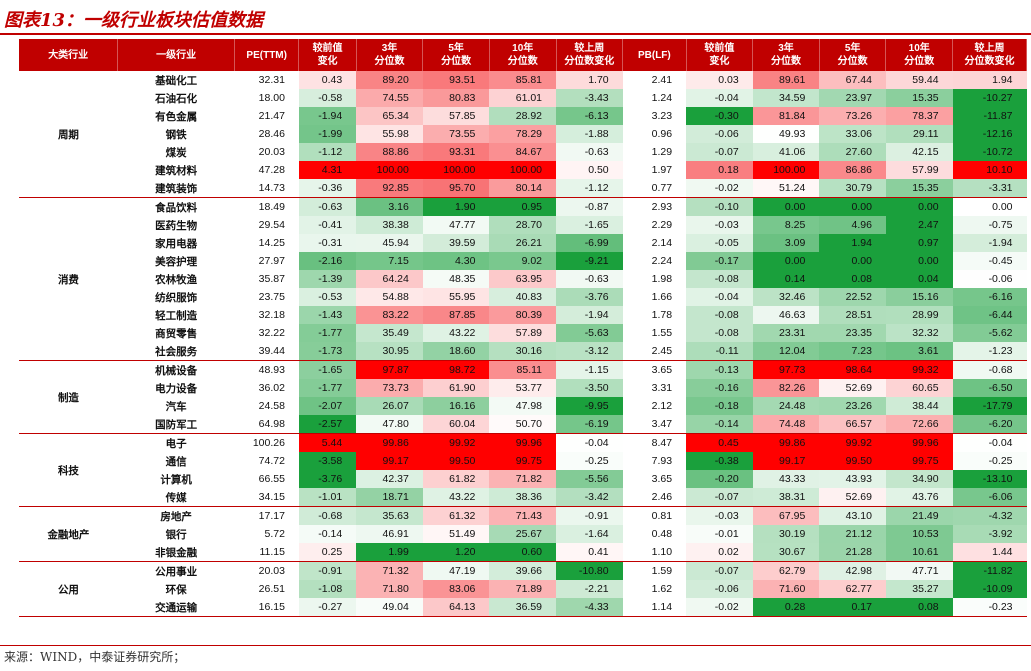  What do you see at coordinates (719, 552) in the screenshot?
I see `value-cell: 0.02` at bounding box center [719, 552].